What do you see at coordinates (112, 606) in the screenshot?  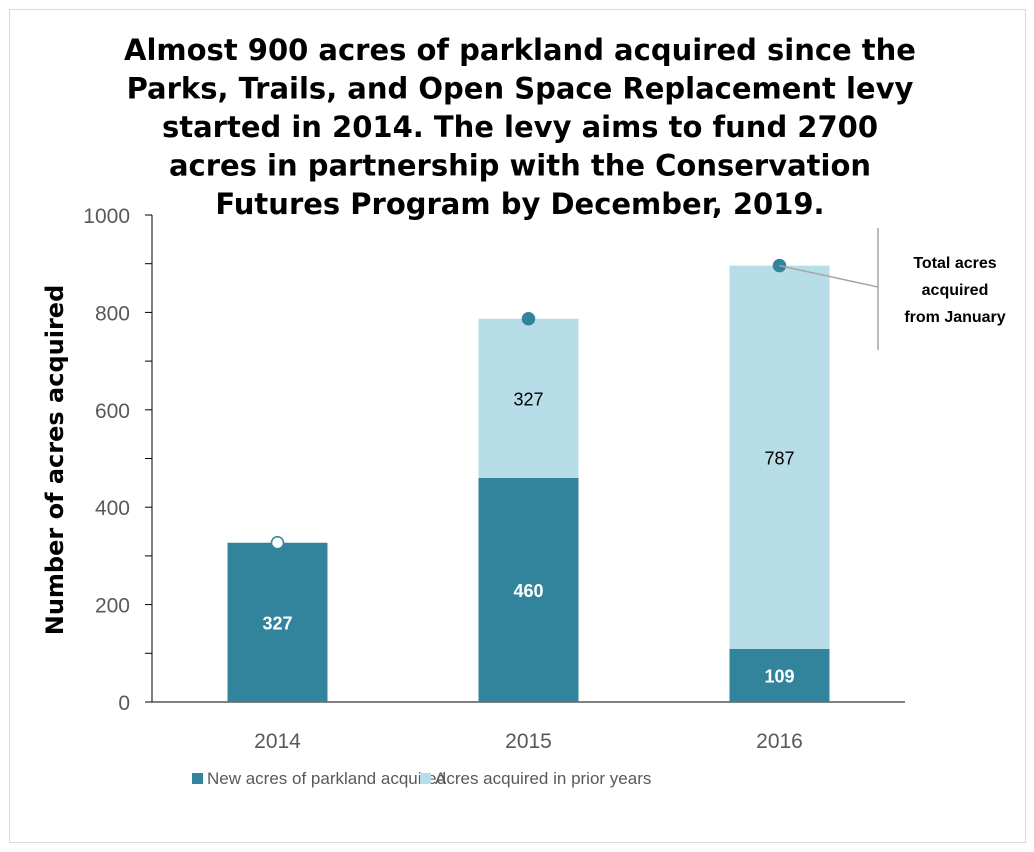 I see `y-tick-label: 200` at bounding box center [112, 606].